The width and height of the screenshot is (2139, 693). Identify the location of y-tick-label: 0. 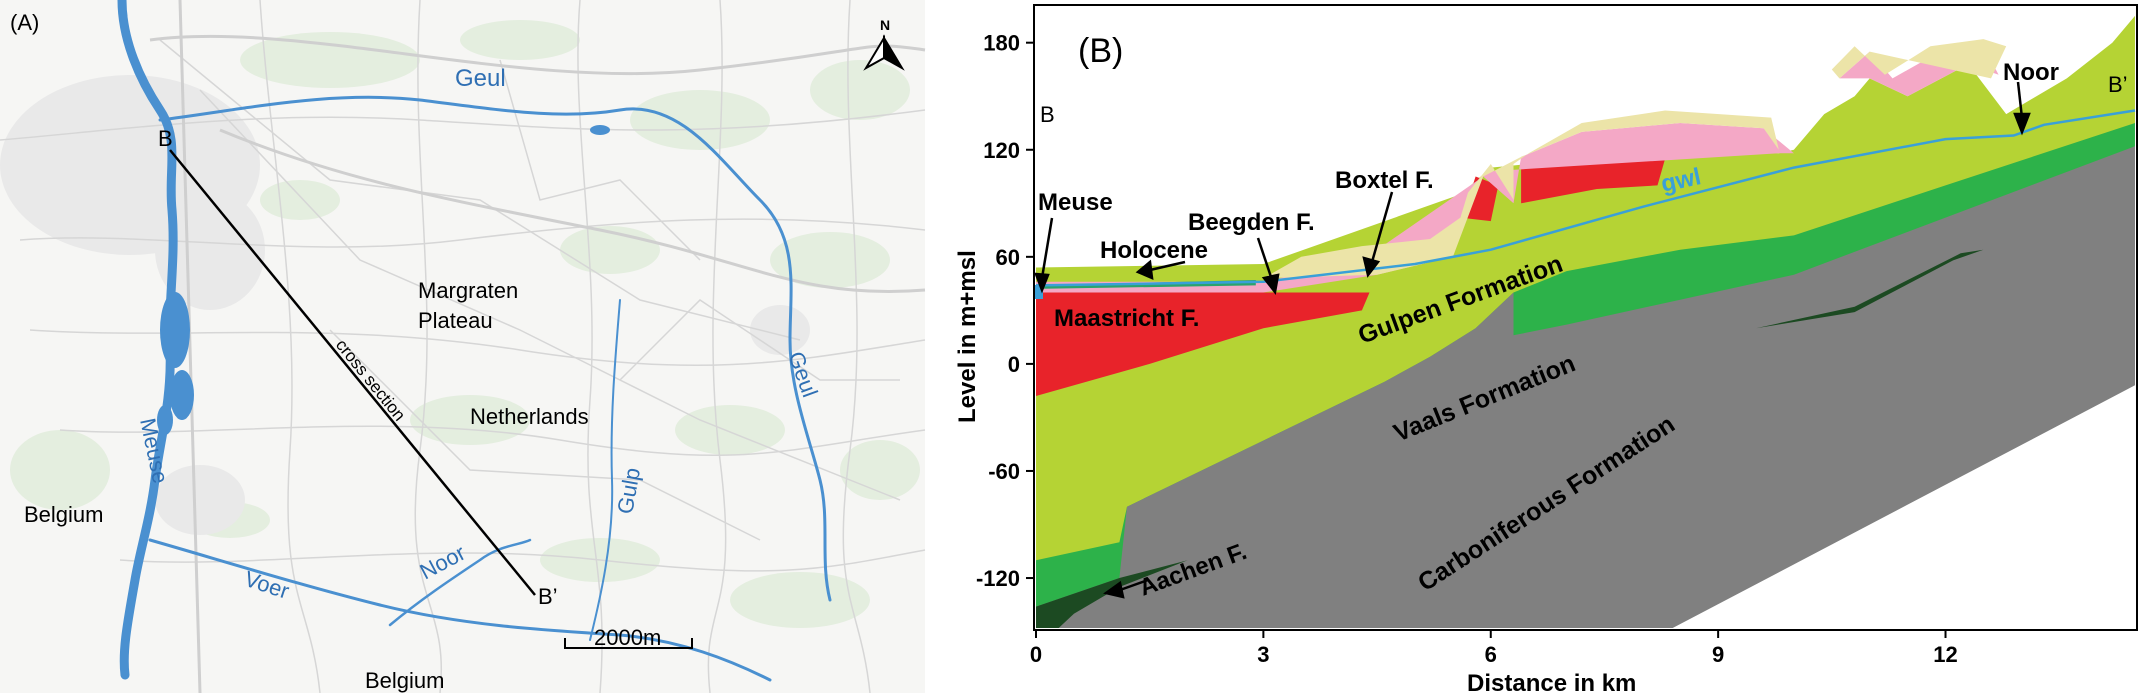
(1014, 364).